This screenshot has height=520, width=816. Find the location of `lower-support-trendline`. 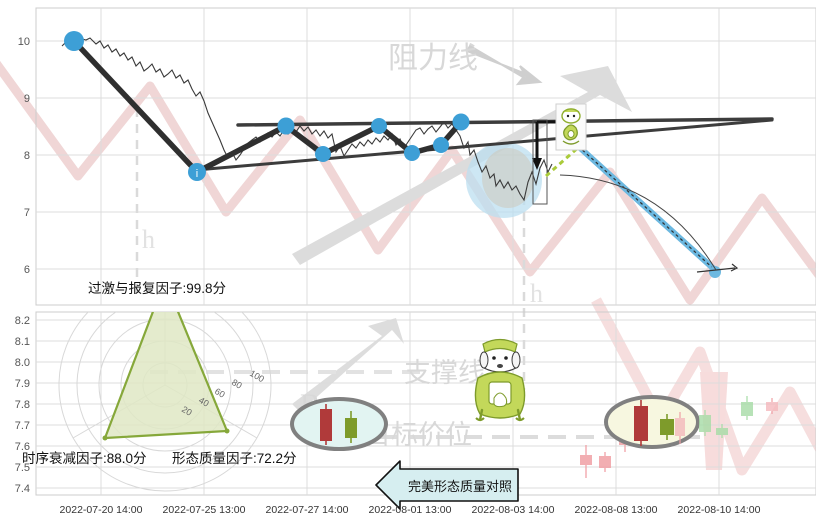

lower-support-trendline is located at coordinates (484, 145).